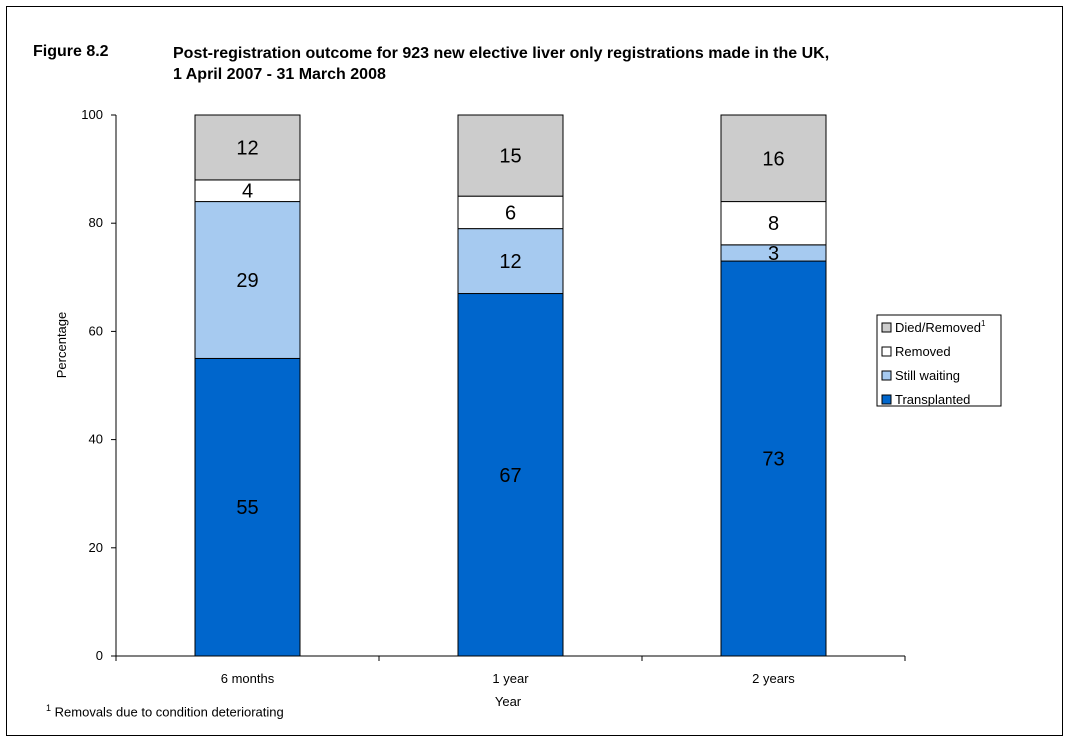 The width and height of the screenshot is (1065, 736). What do you see at coordinates (99, 655) in the screenshot?
I see `y-tick-label: 0` at bounding box center [99, 655].